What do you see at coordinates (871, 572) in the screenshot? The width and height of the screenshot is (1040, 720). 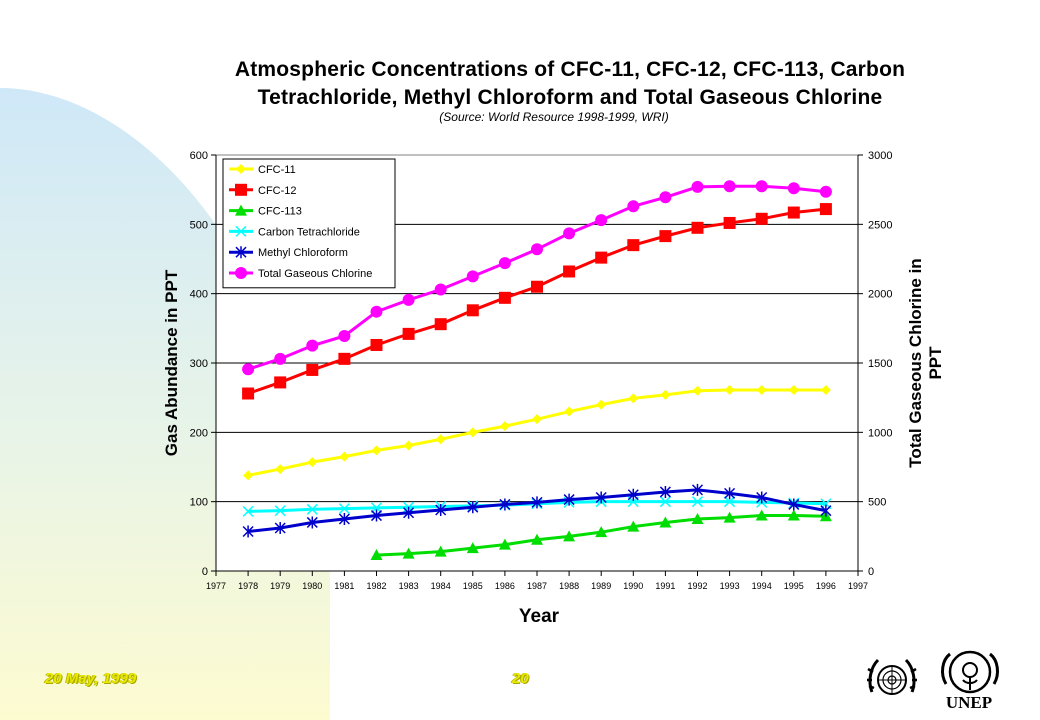 I see `y2-tick-label: 0` at bounding box center [871, 572].